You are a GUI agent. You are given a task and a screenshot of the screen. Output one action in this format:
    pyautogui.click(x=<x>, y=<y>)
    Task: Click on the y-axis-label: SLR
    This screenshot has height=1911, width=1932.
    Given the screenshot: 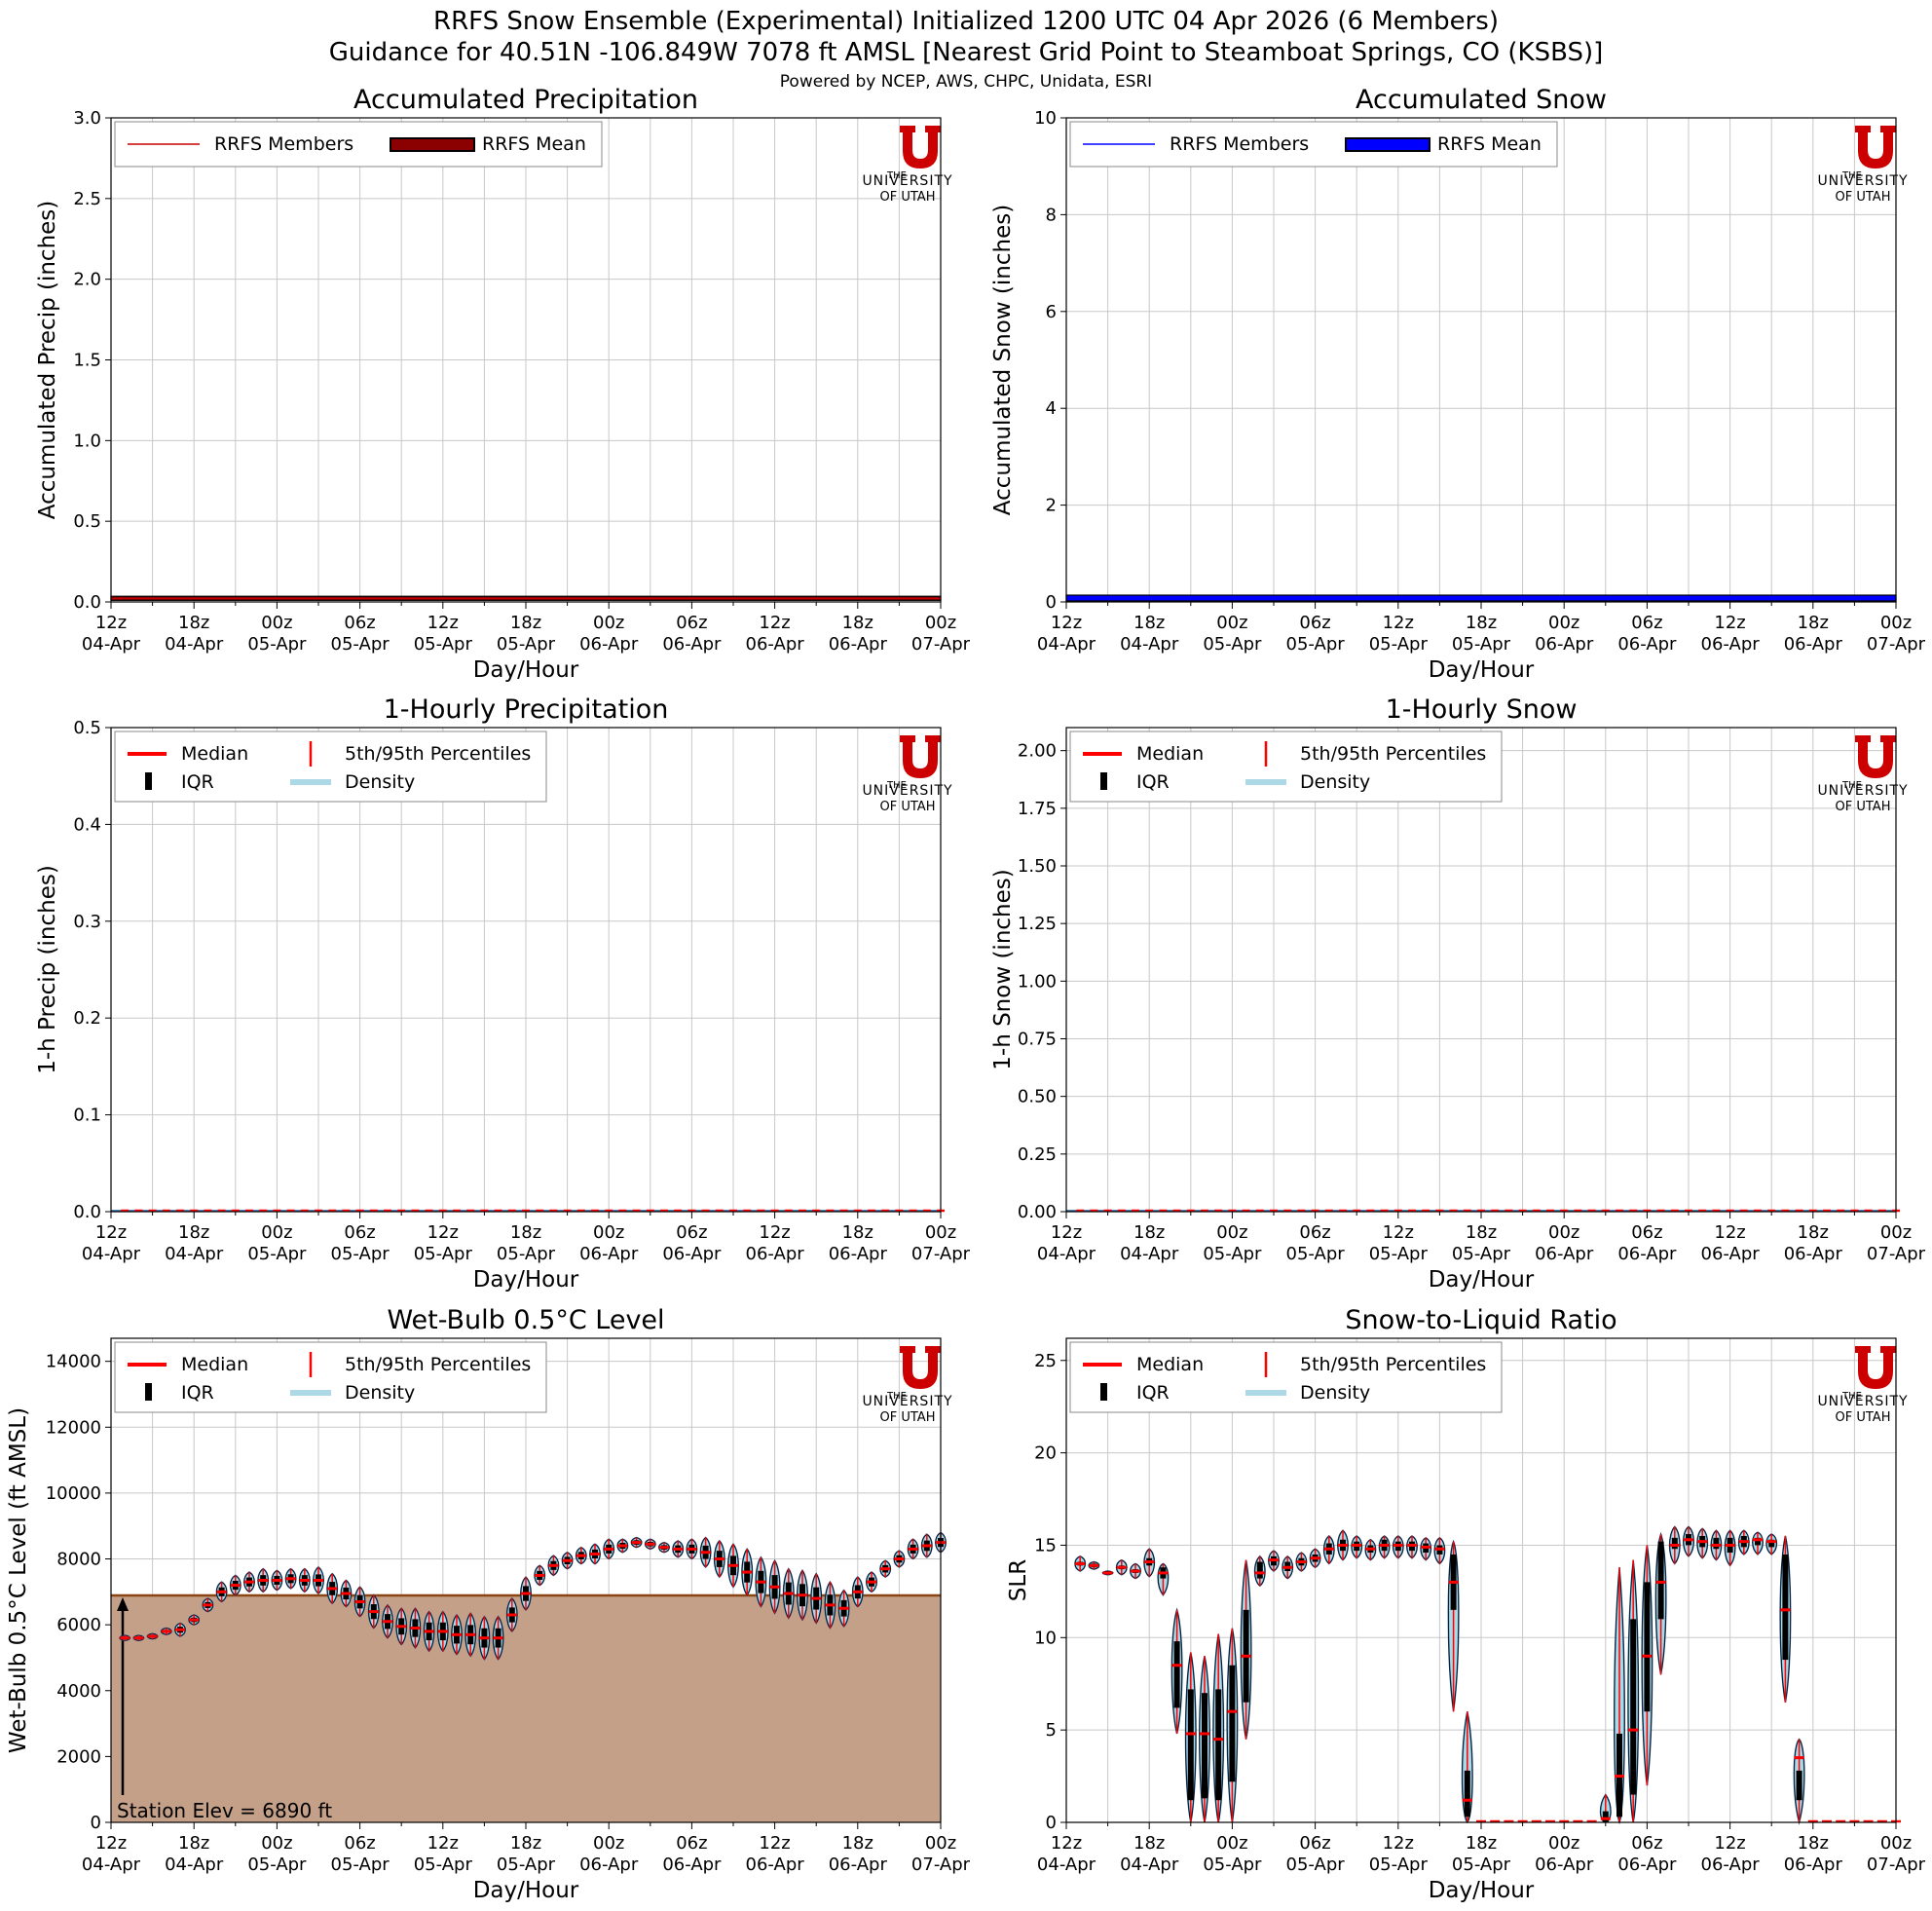 What is the action you would take?
    pyautogui.click(x=1019, y=1580)
    